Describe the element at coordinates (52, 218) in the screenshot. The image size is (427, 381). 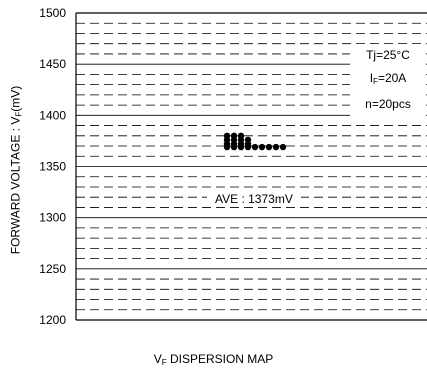
I see `y-tick-label: 1300` at that location.